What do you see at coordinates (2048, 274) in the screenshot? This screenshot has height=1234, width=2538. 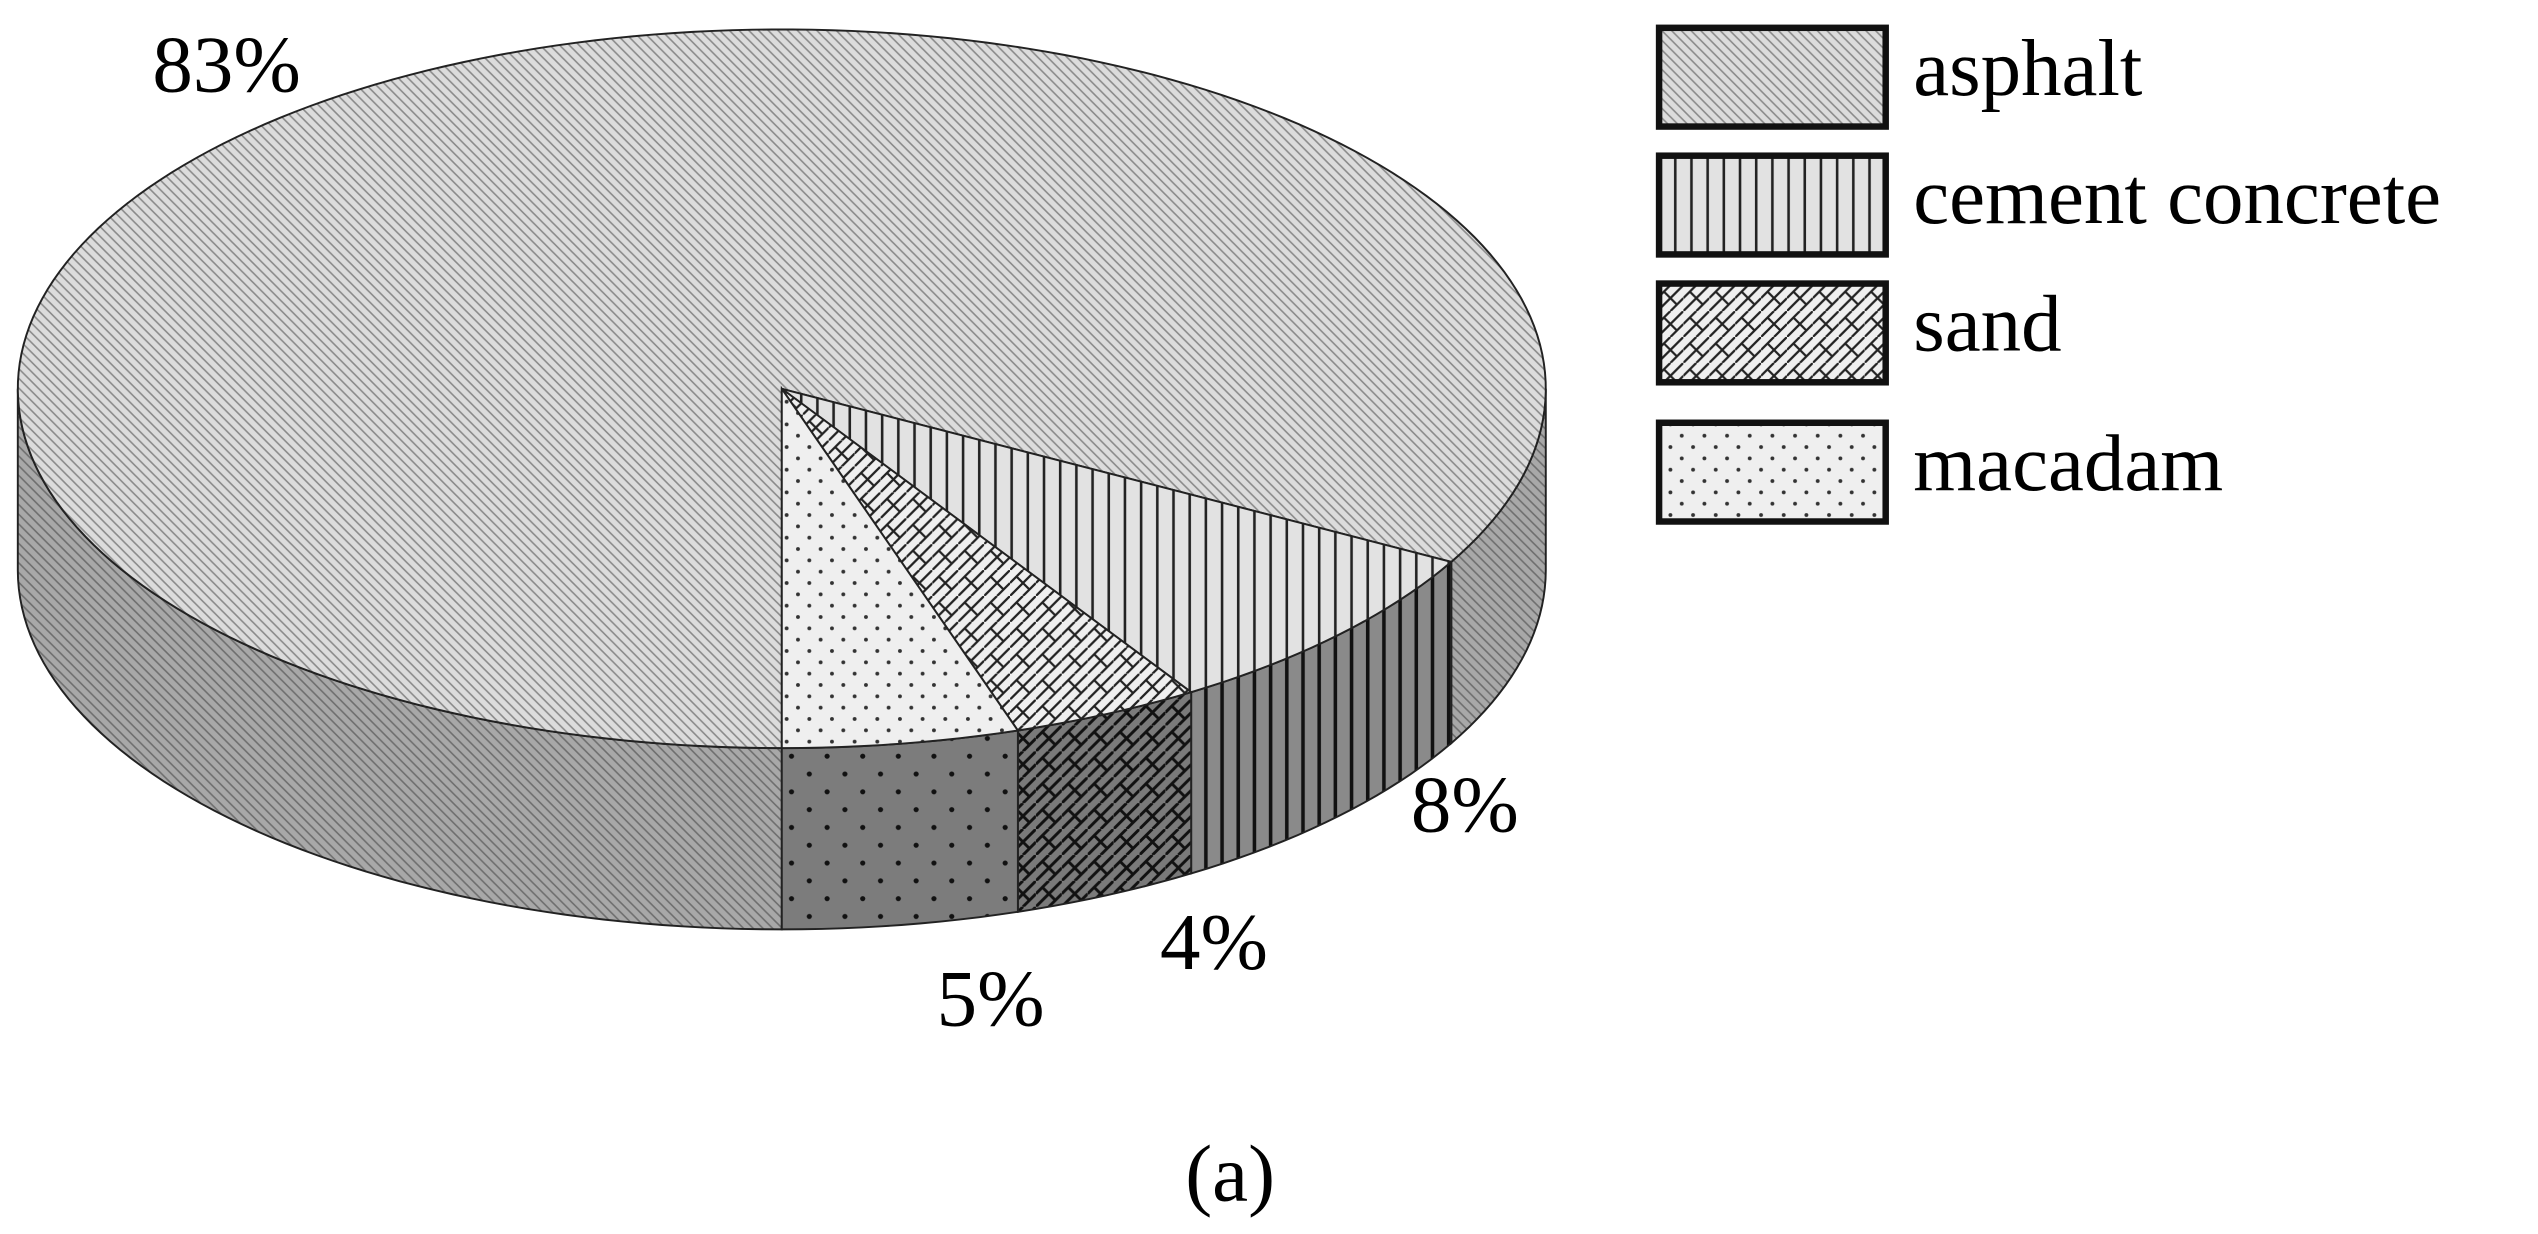 I see `legend: asphalt cement concrete sand macadam` at bounding box center [2048, 274].